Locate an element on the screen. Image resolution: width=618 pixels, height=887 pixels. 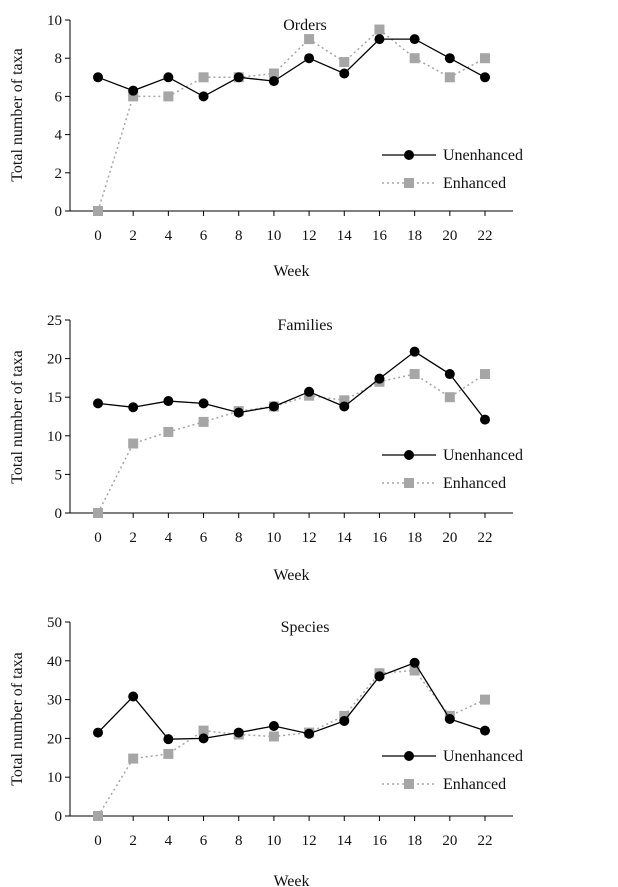
legend-marker-enhanced is located at coordinates (409, 483).